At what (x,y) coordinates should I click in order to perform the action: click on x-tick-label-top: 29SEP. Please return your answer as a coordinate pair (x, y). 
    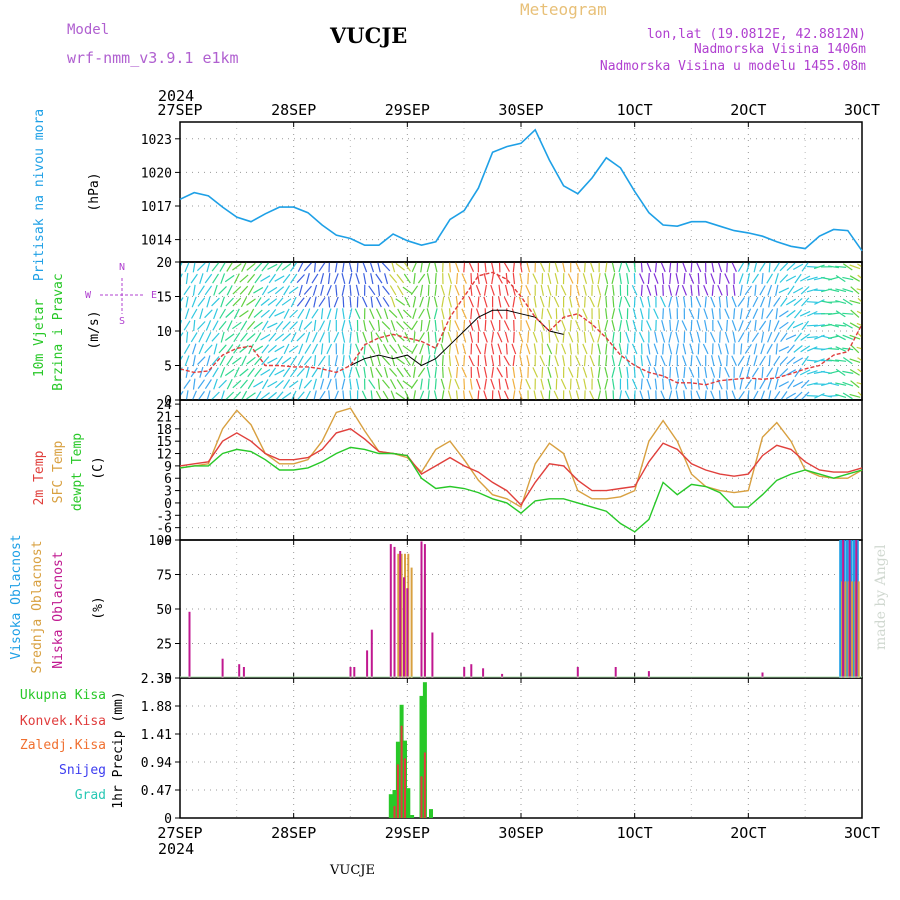
    Looking at the image, I should click on (407, 110).